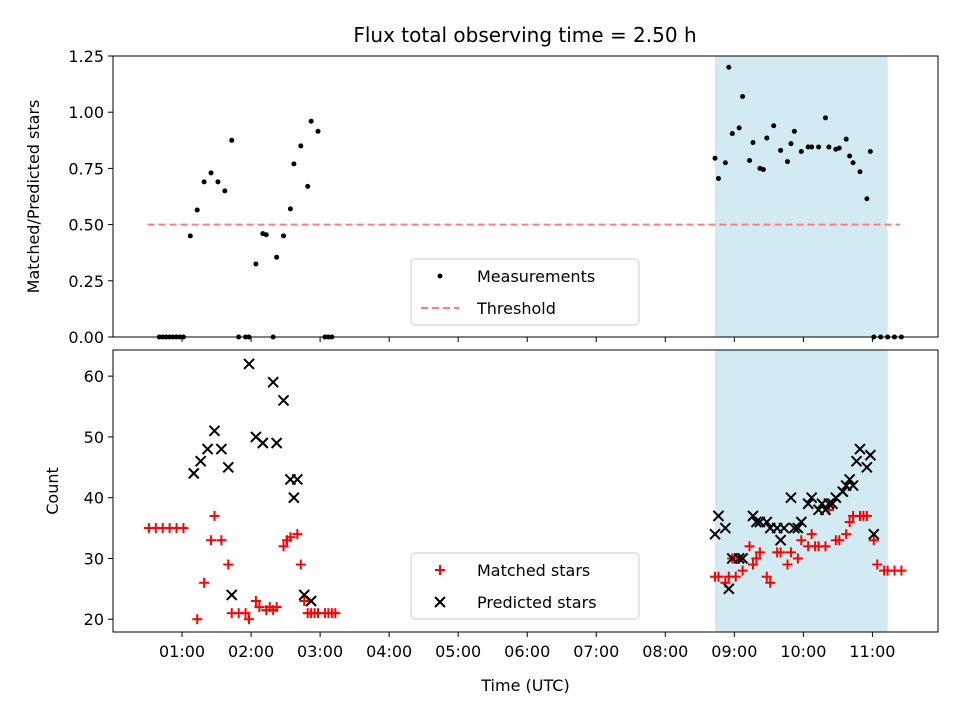  I want to click on top-ytick-label: 0.75, so click(86, 168).